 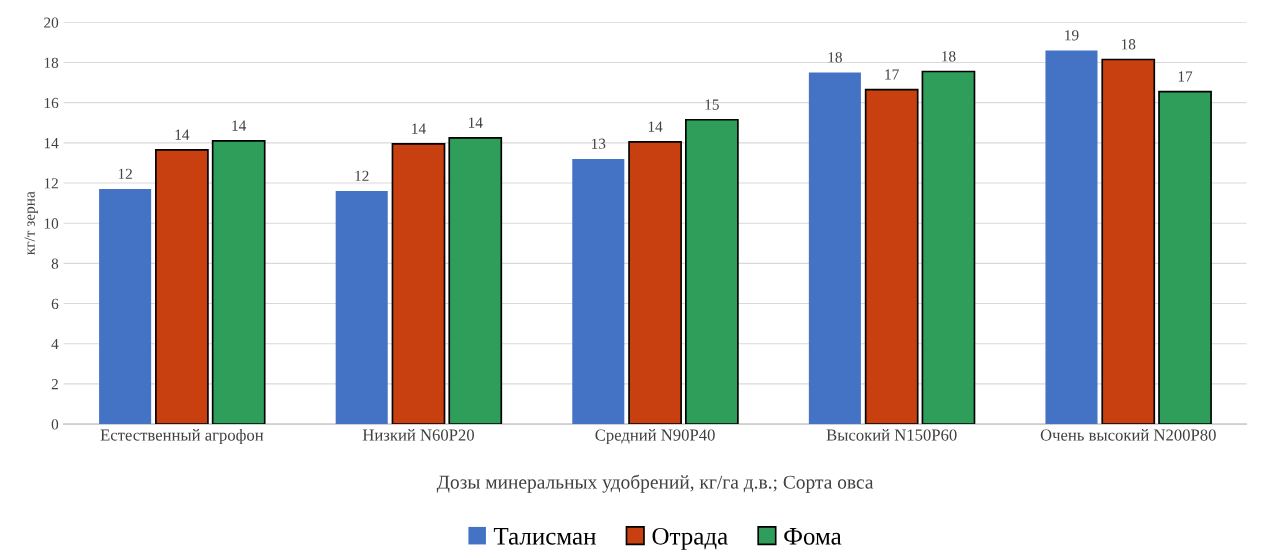 I want to click on y-tick-label: 0, so click(x=55, y=424).